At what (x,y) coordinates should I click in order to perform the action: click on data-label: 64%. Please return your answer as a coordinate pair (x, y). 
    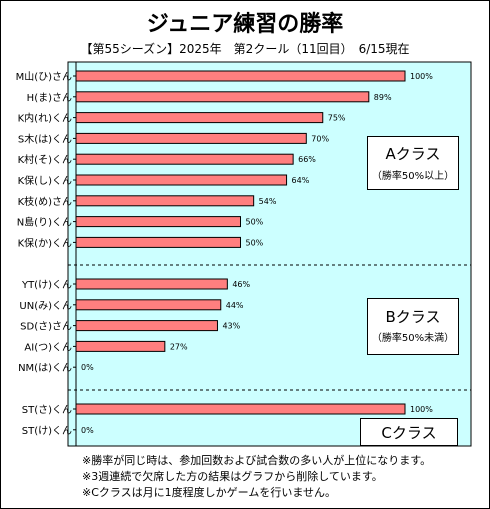
    Looking at the image, I should click on (301, 180).